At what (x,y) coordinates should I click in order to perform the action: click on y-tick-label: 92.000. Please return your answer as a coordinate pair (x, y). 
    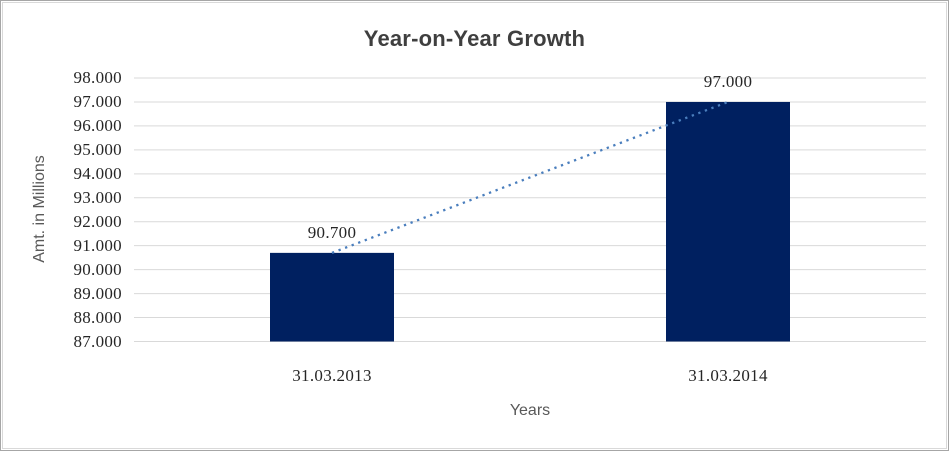
    Looking at the image, I should click on (97, 221).